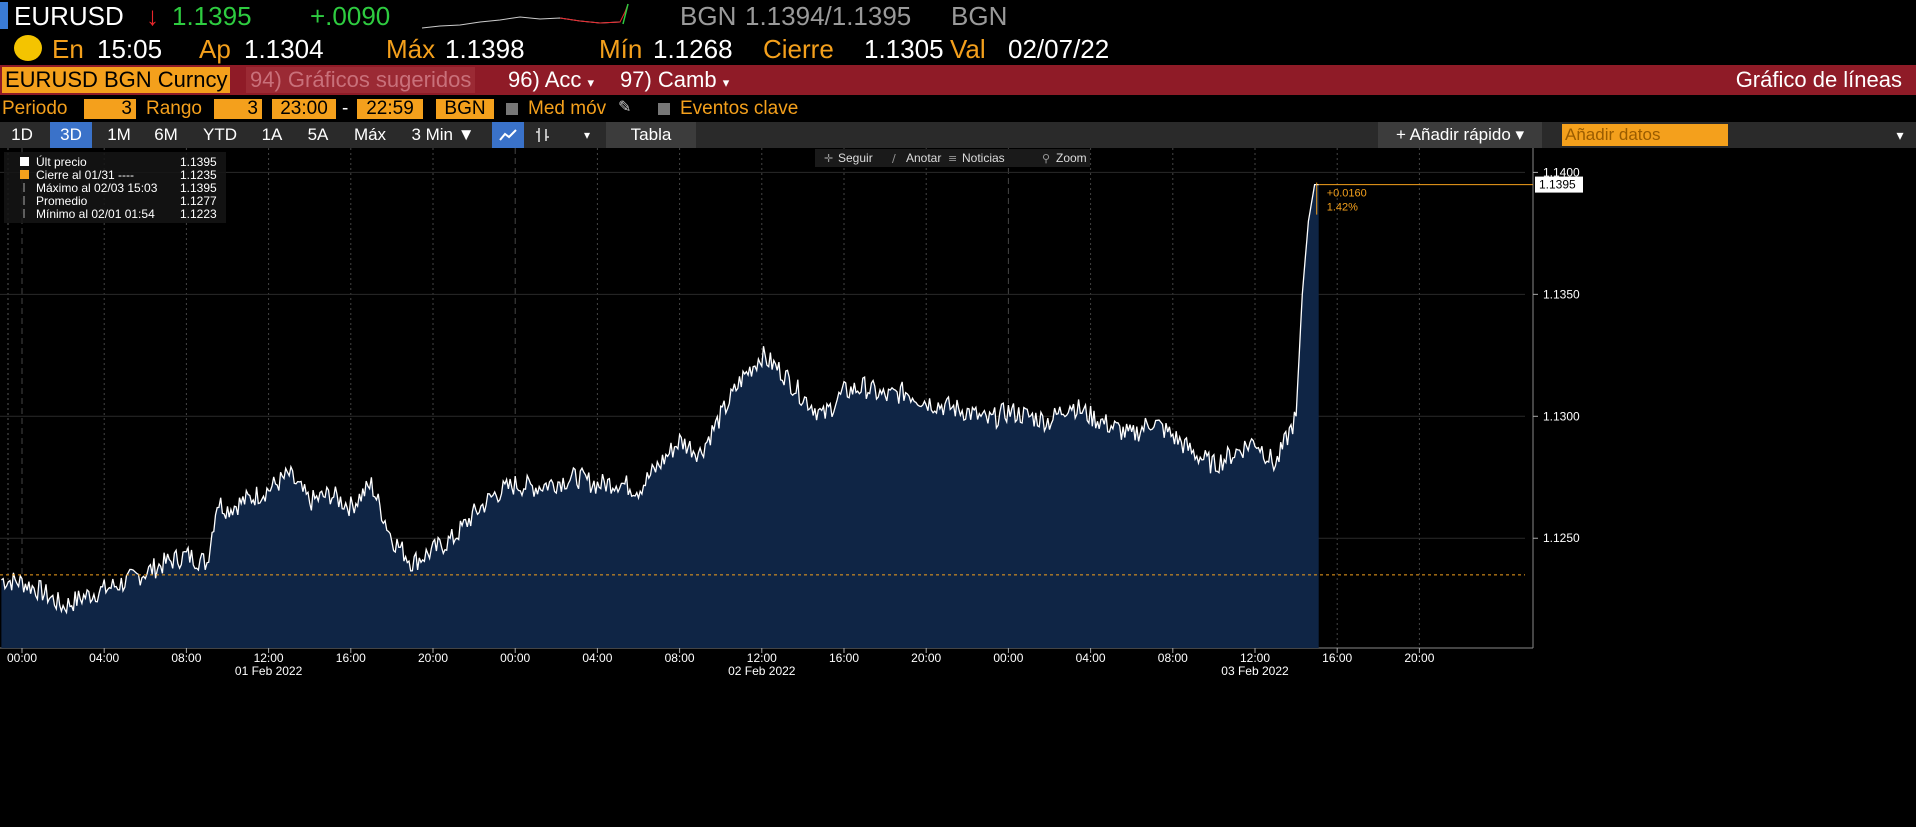 The image size is (1916, 827). Describe the element at coordinates (1613, 134) in the screenshot. I see `add-data-placeholder: Añadir datos` at that location.